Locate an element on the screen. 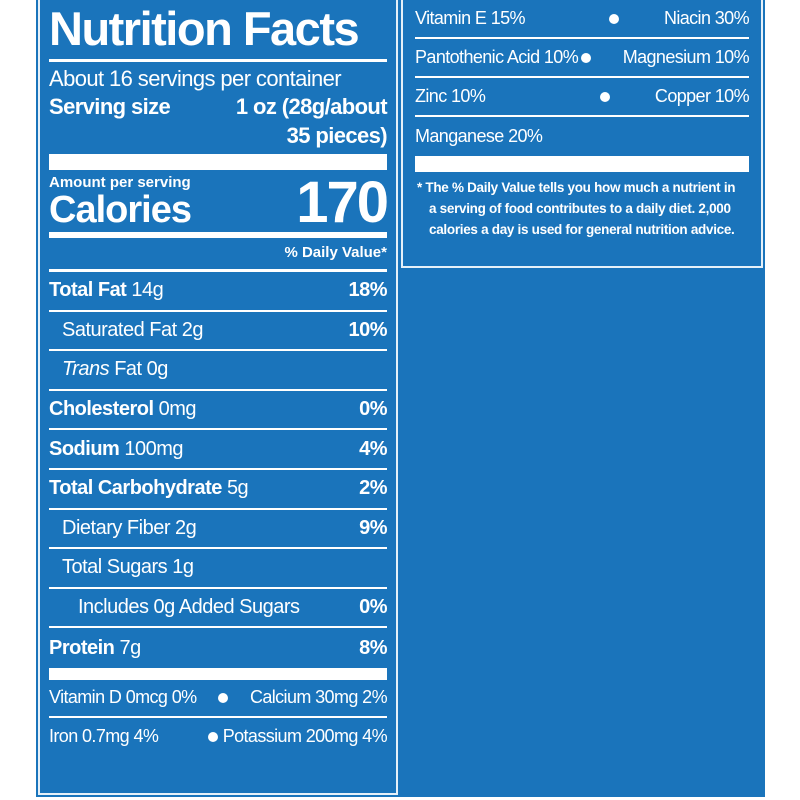 This screenshot has height=800, width=800. nutrient-amount: 1g is located at coordinates (183, 567).